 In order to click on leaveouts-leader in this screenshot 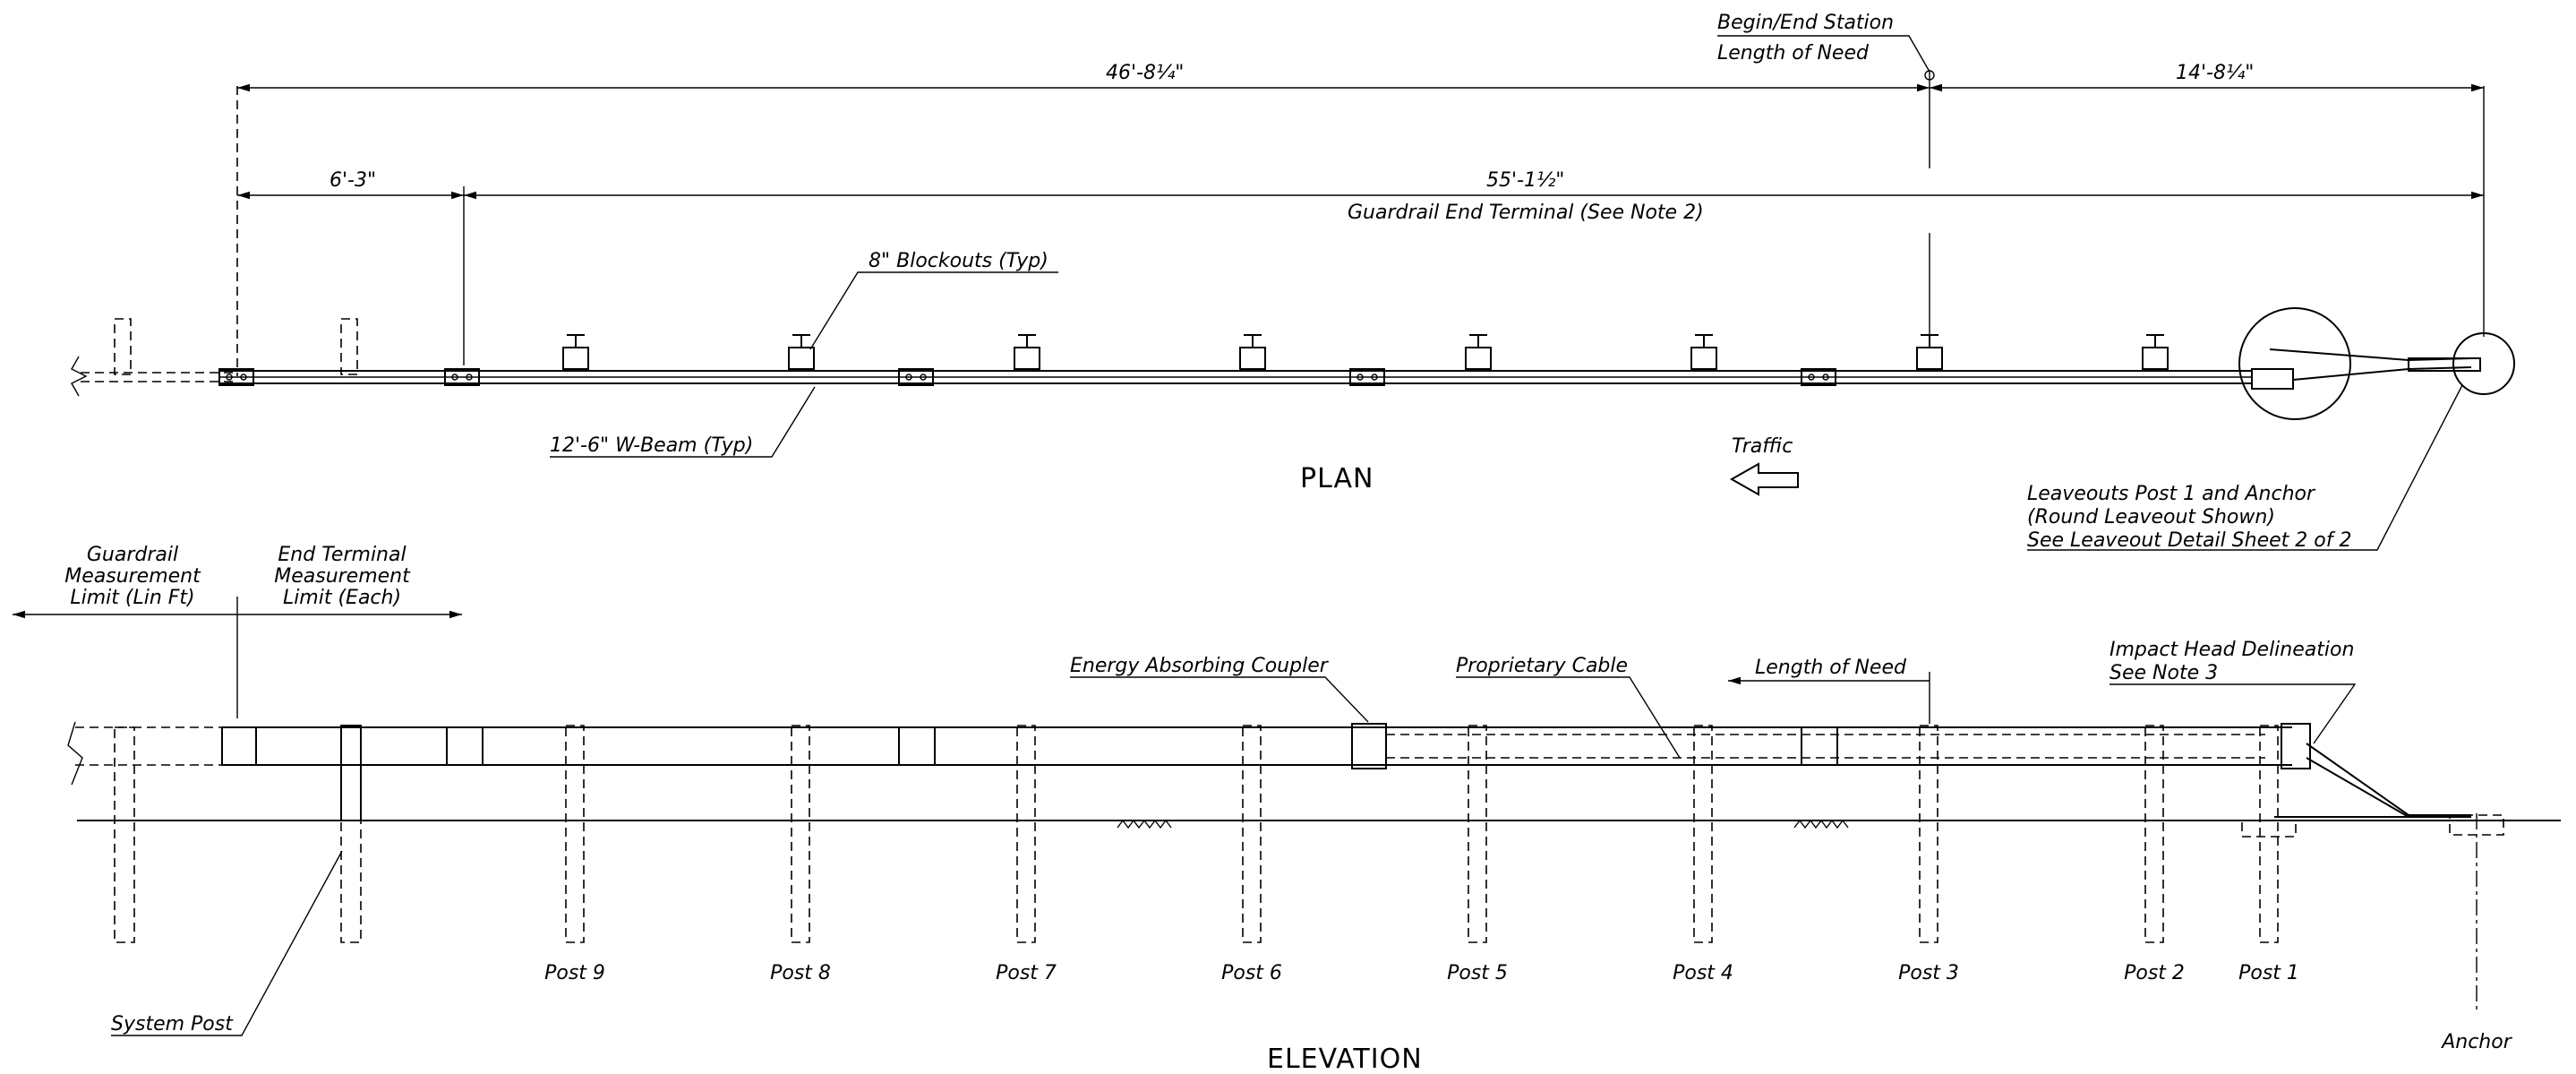, I will do `click(2245, 468)`.